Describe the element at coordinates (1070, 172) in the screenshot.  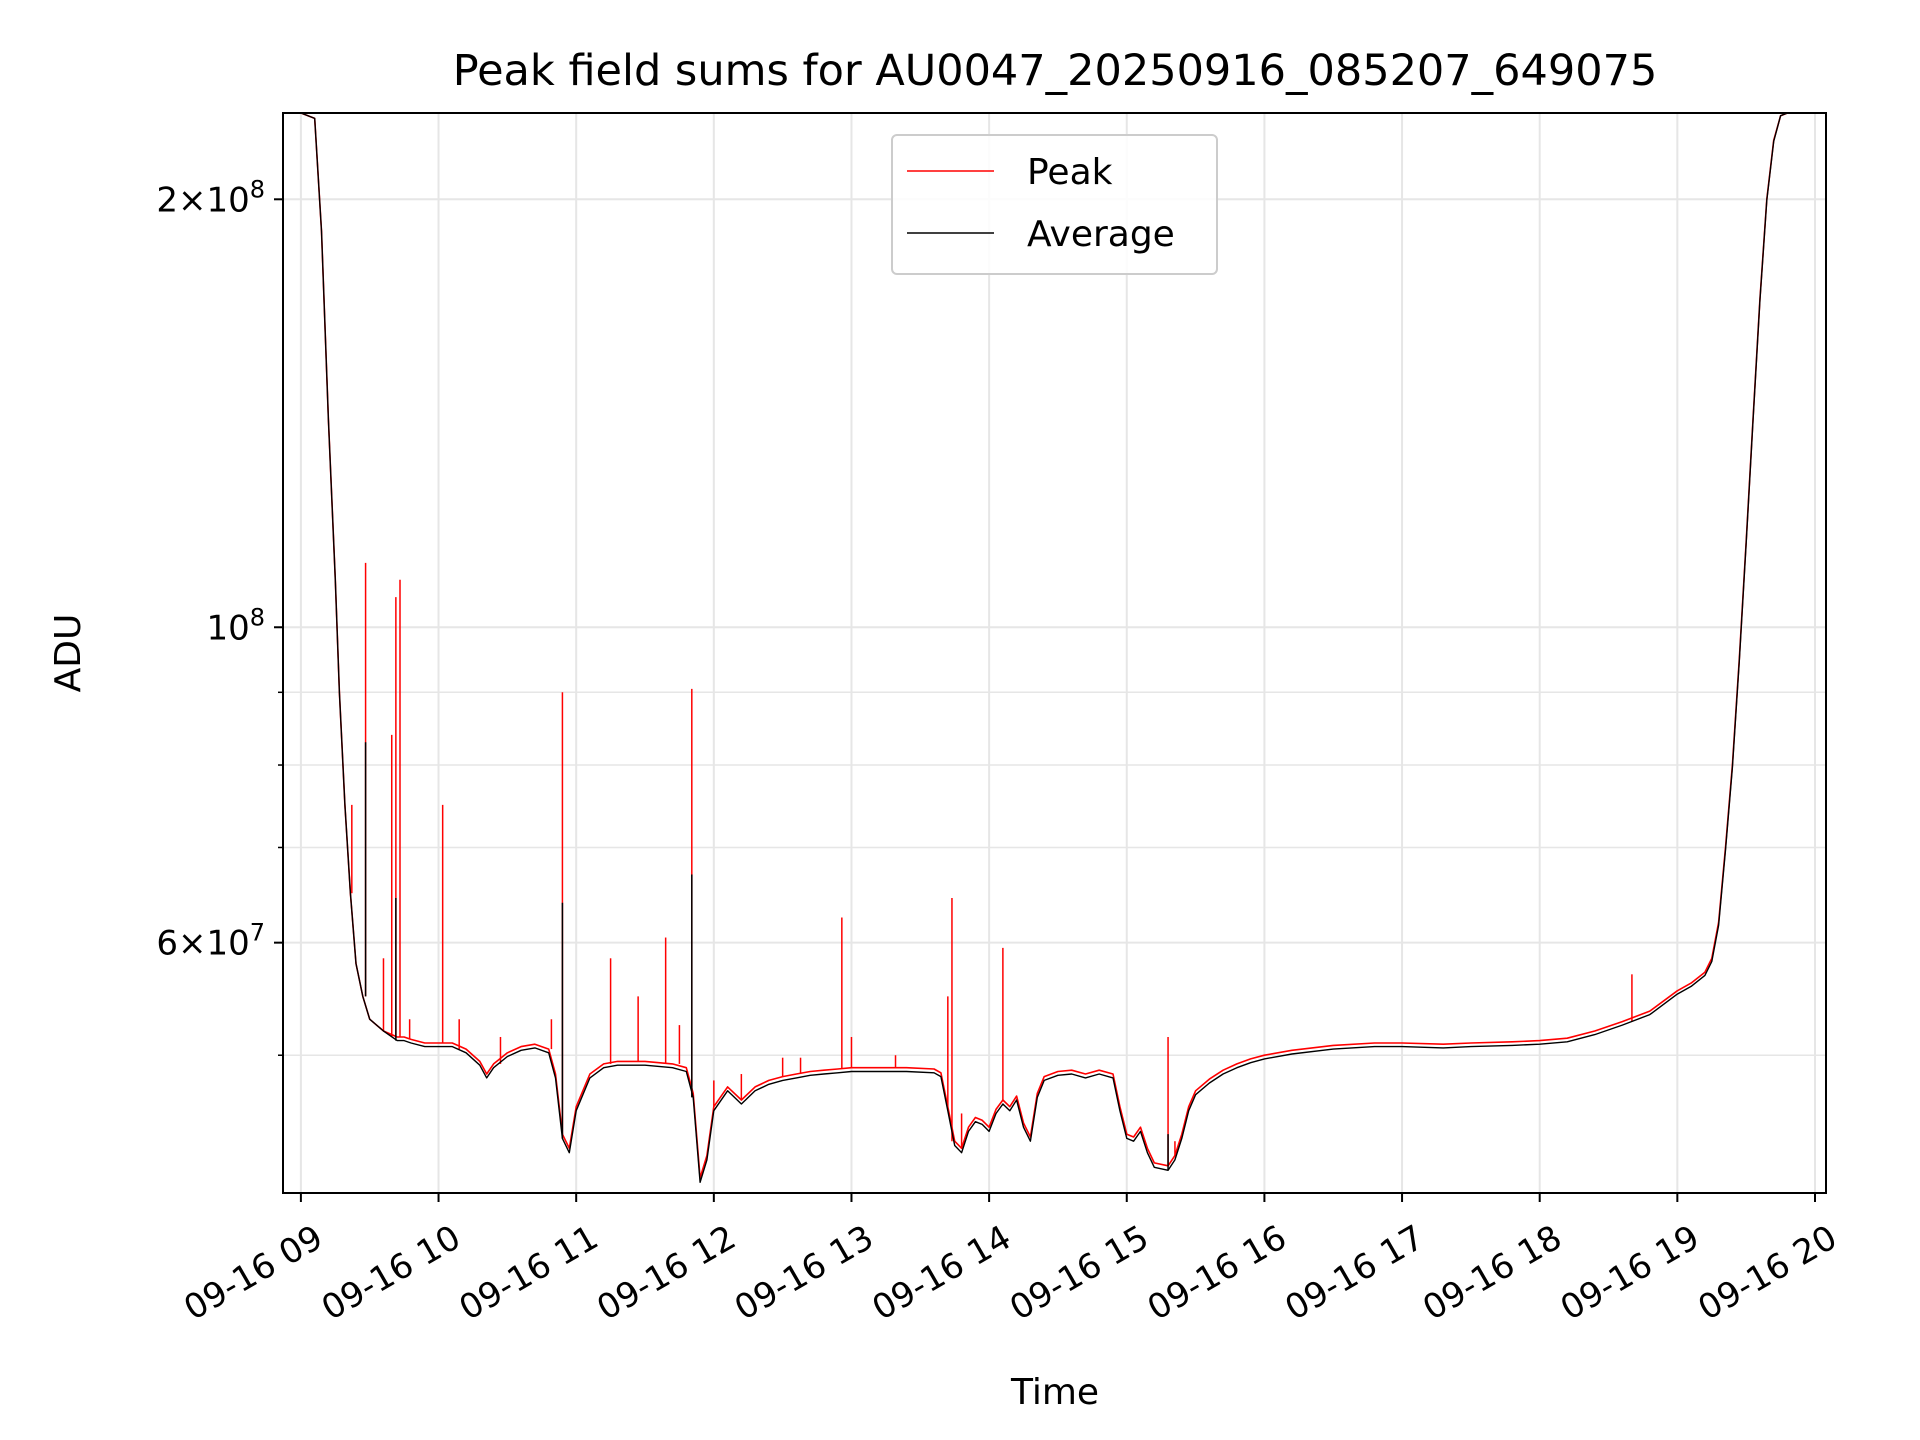
I see `legend-peak-label: Peak` at that location.